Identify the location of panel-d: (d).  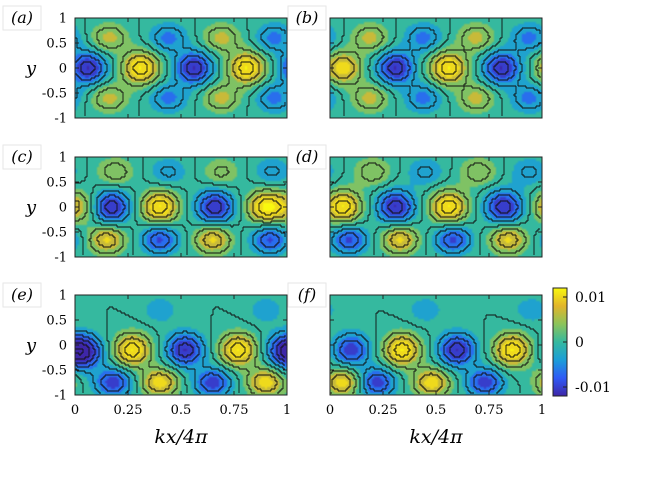
(415, 201).